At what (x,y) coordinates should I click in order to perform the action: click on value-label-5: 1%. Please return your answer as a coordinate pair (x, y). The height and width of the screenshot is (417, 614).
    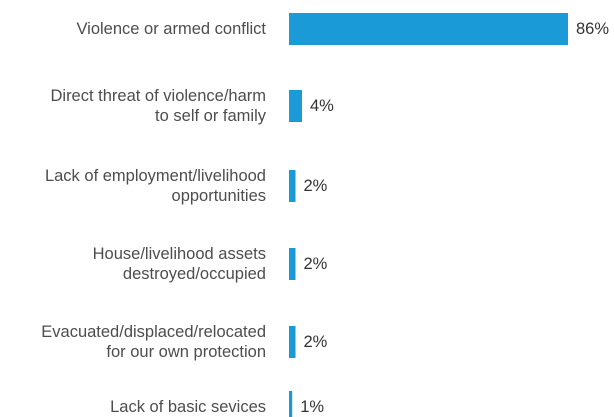
    Looking at the image, I should click on (312, 407).